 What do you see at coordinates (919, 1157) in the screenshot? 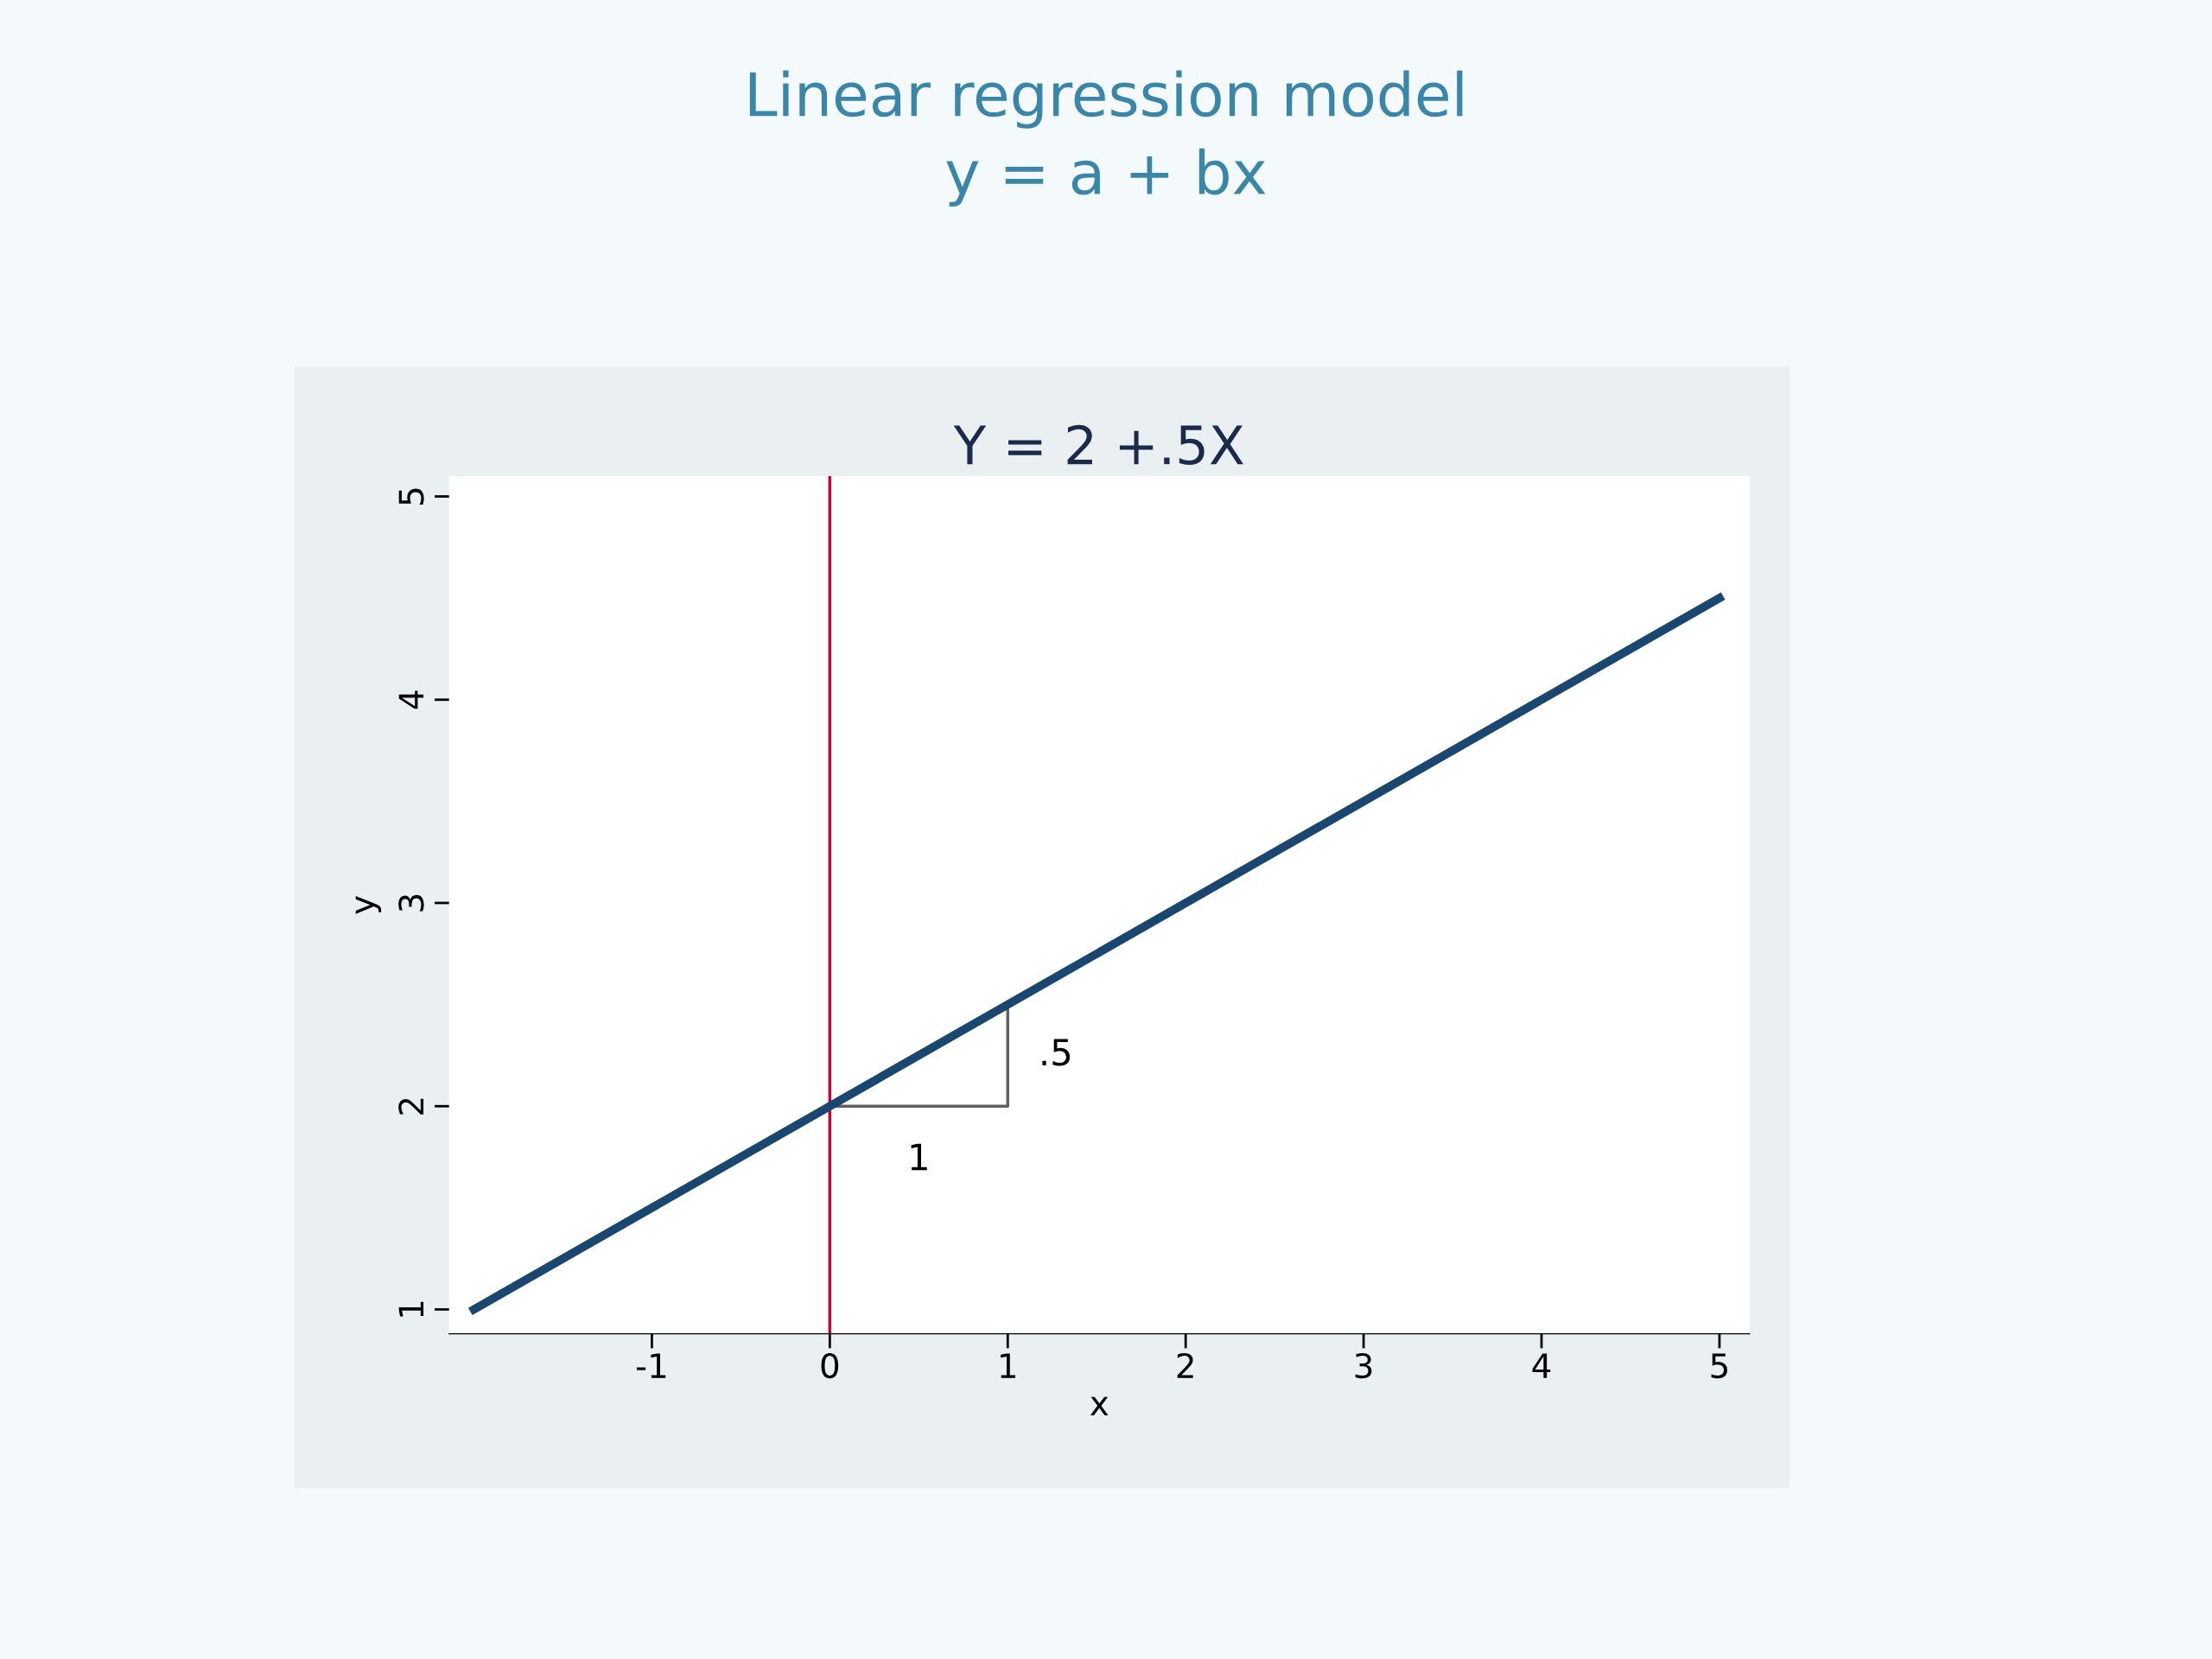
I see `annotation: 1` at bounding box center [919, 1157].